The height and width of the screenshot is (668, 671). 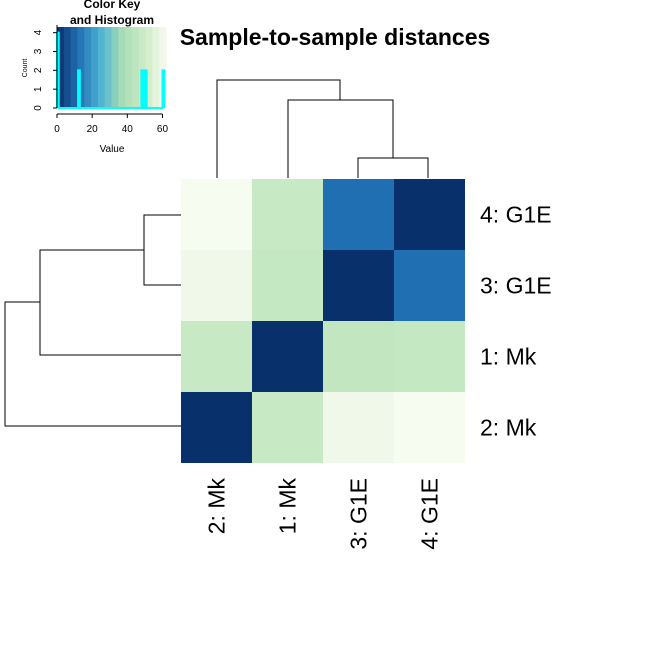 What do you see at coordinates (323, 514) in the screenshot?
I see `column-labels: 2: Mk 1: Mk 3: G1E 4: G1E` at bounding box center [323, 514].